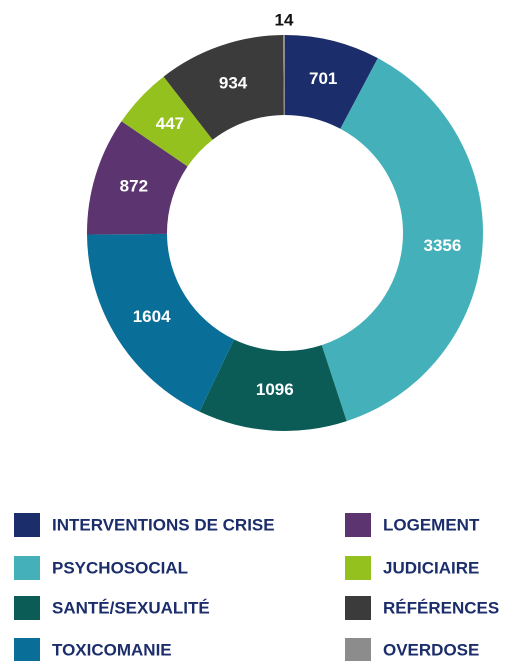 The image size is (514, 666). What do you see at coordinates (323, 78) in the screenshot?
I see `slice-label: 701` at bounding box center [323, 78].